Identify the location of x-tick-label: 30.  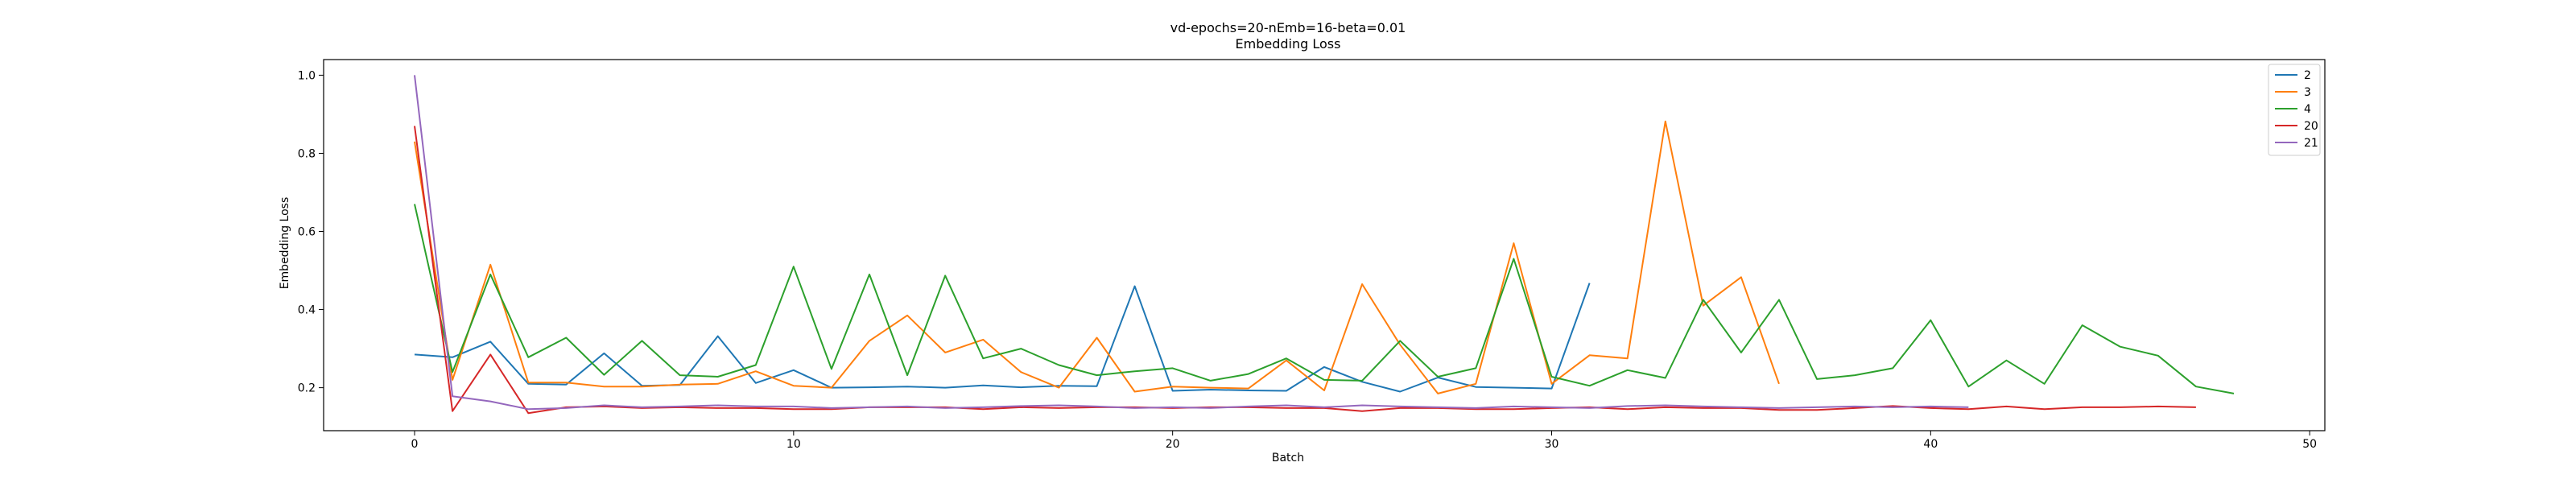
(1552, 444).